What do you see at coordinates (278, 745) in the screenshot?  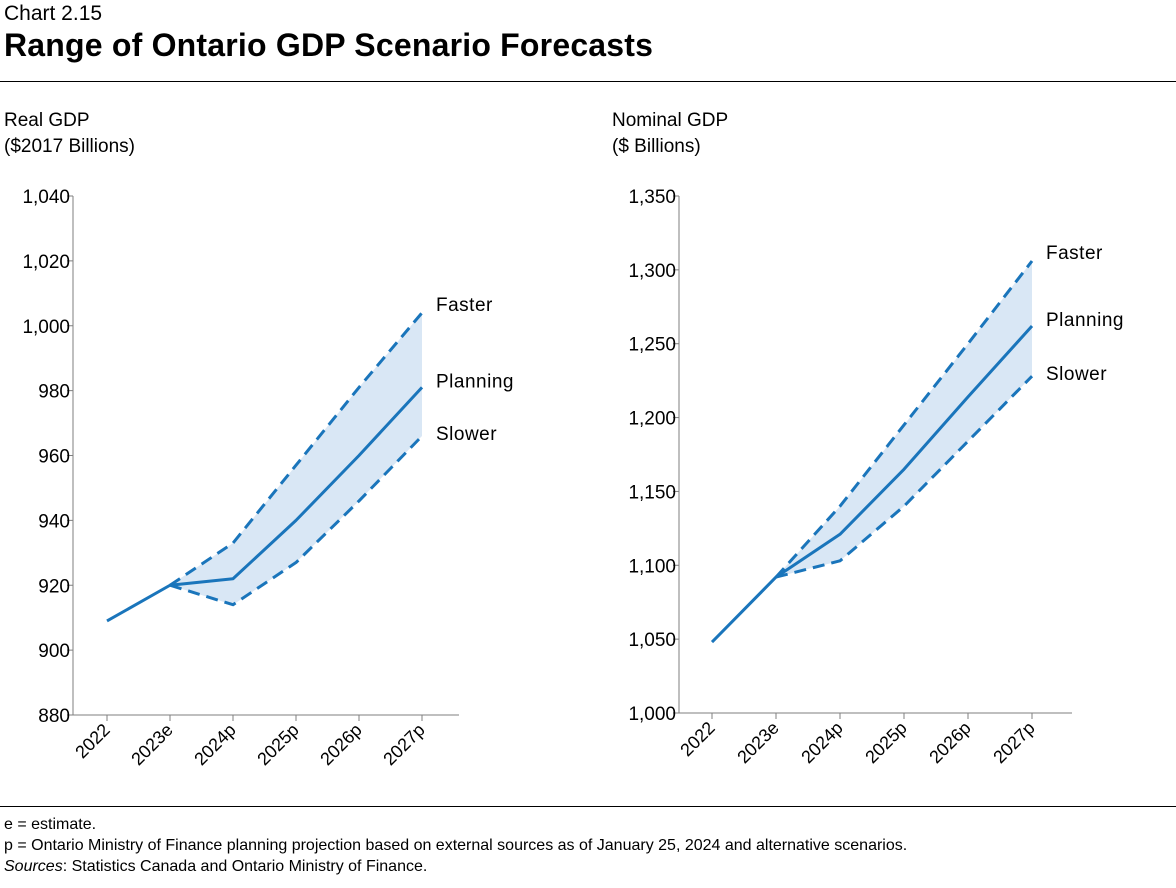 I see `real-x-tick-label: 2025p` at bounding box center [278, 745].